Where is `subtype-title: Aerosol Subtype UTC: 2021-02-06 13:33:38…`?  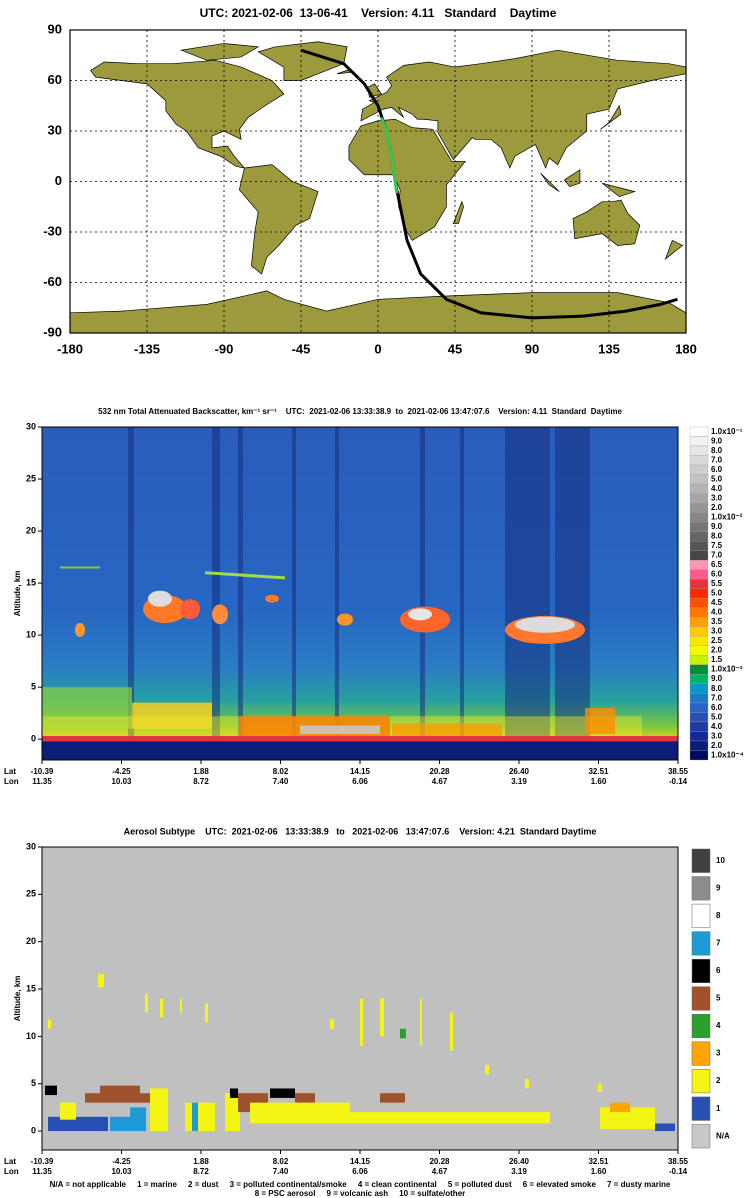
subtype-title: Aerosol Subtype UTC: 2021-02-06 13:33:38… is located at coordinates (360, 831).